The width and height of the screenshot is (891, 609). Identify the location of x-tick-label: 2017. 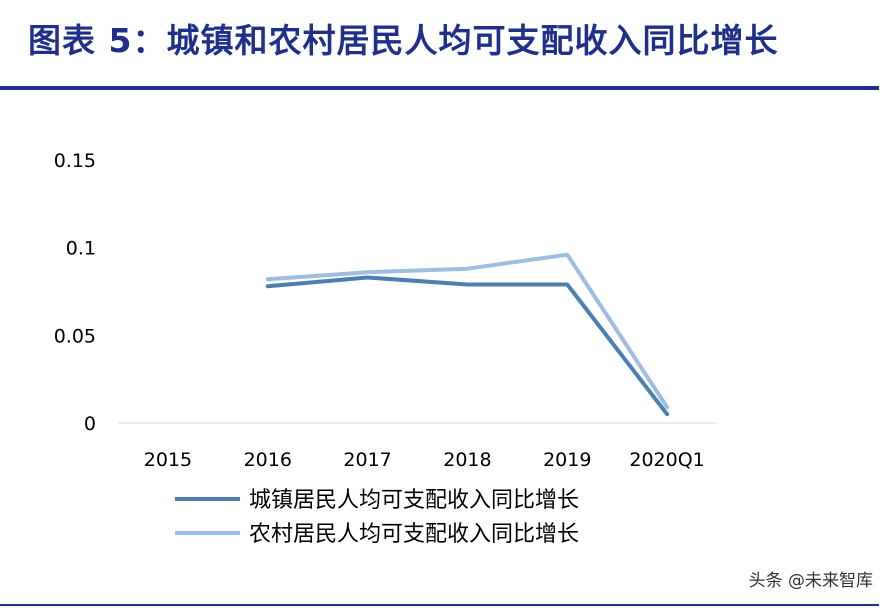
(367, 460).